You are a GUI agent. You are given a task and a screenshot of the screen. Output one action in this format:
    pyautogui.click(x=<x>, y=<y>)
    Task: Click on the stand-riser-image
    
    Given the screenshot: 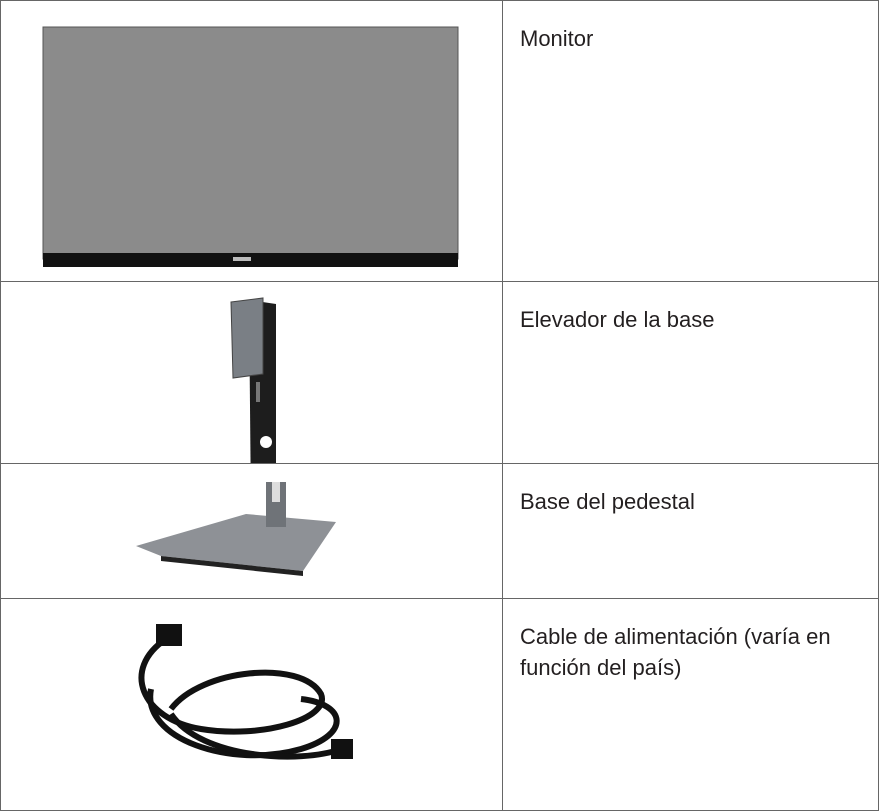 What is the action you would take?
    pyautogui.click(x=253, y=380)
    